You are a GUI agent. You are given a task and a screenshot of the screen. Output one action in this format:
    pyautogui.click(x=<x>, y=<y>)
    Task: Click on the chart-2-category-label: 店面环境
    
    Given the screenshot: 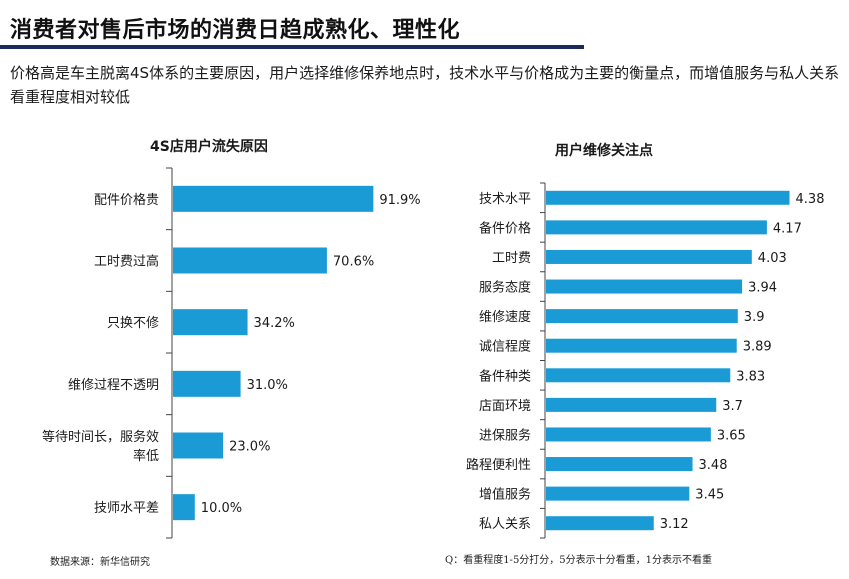 What is the action you would take?
    pyautogui.click(x=505, y=406)
    